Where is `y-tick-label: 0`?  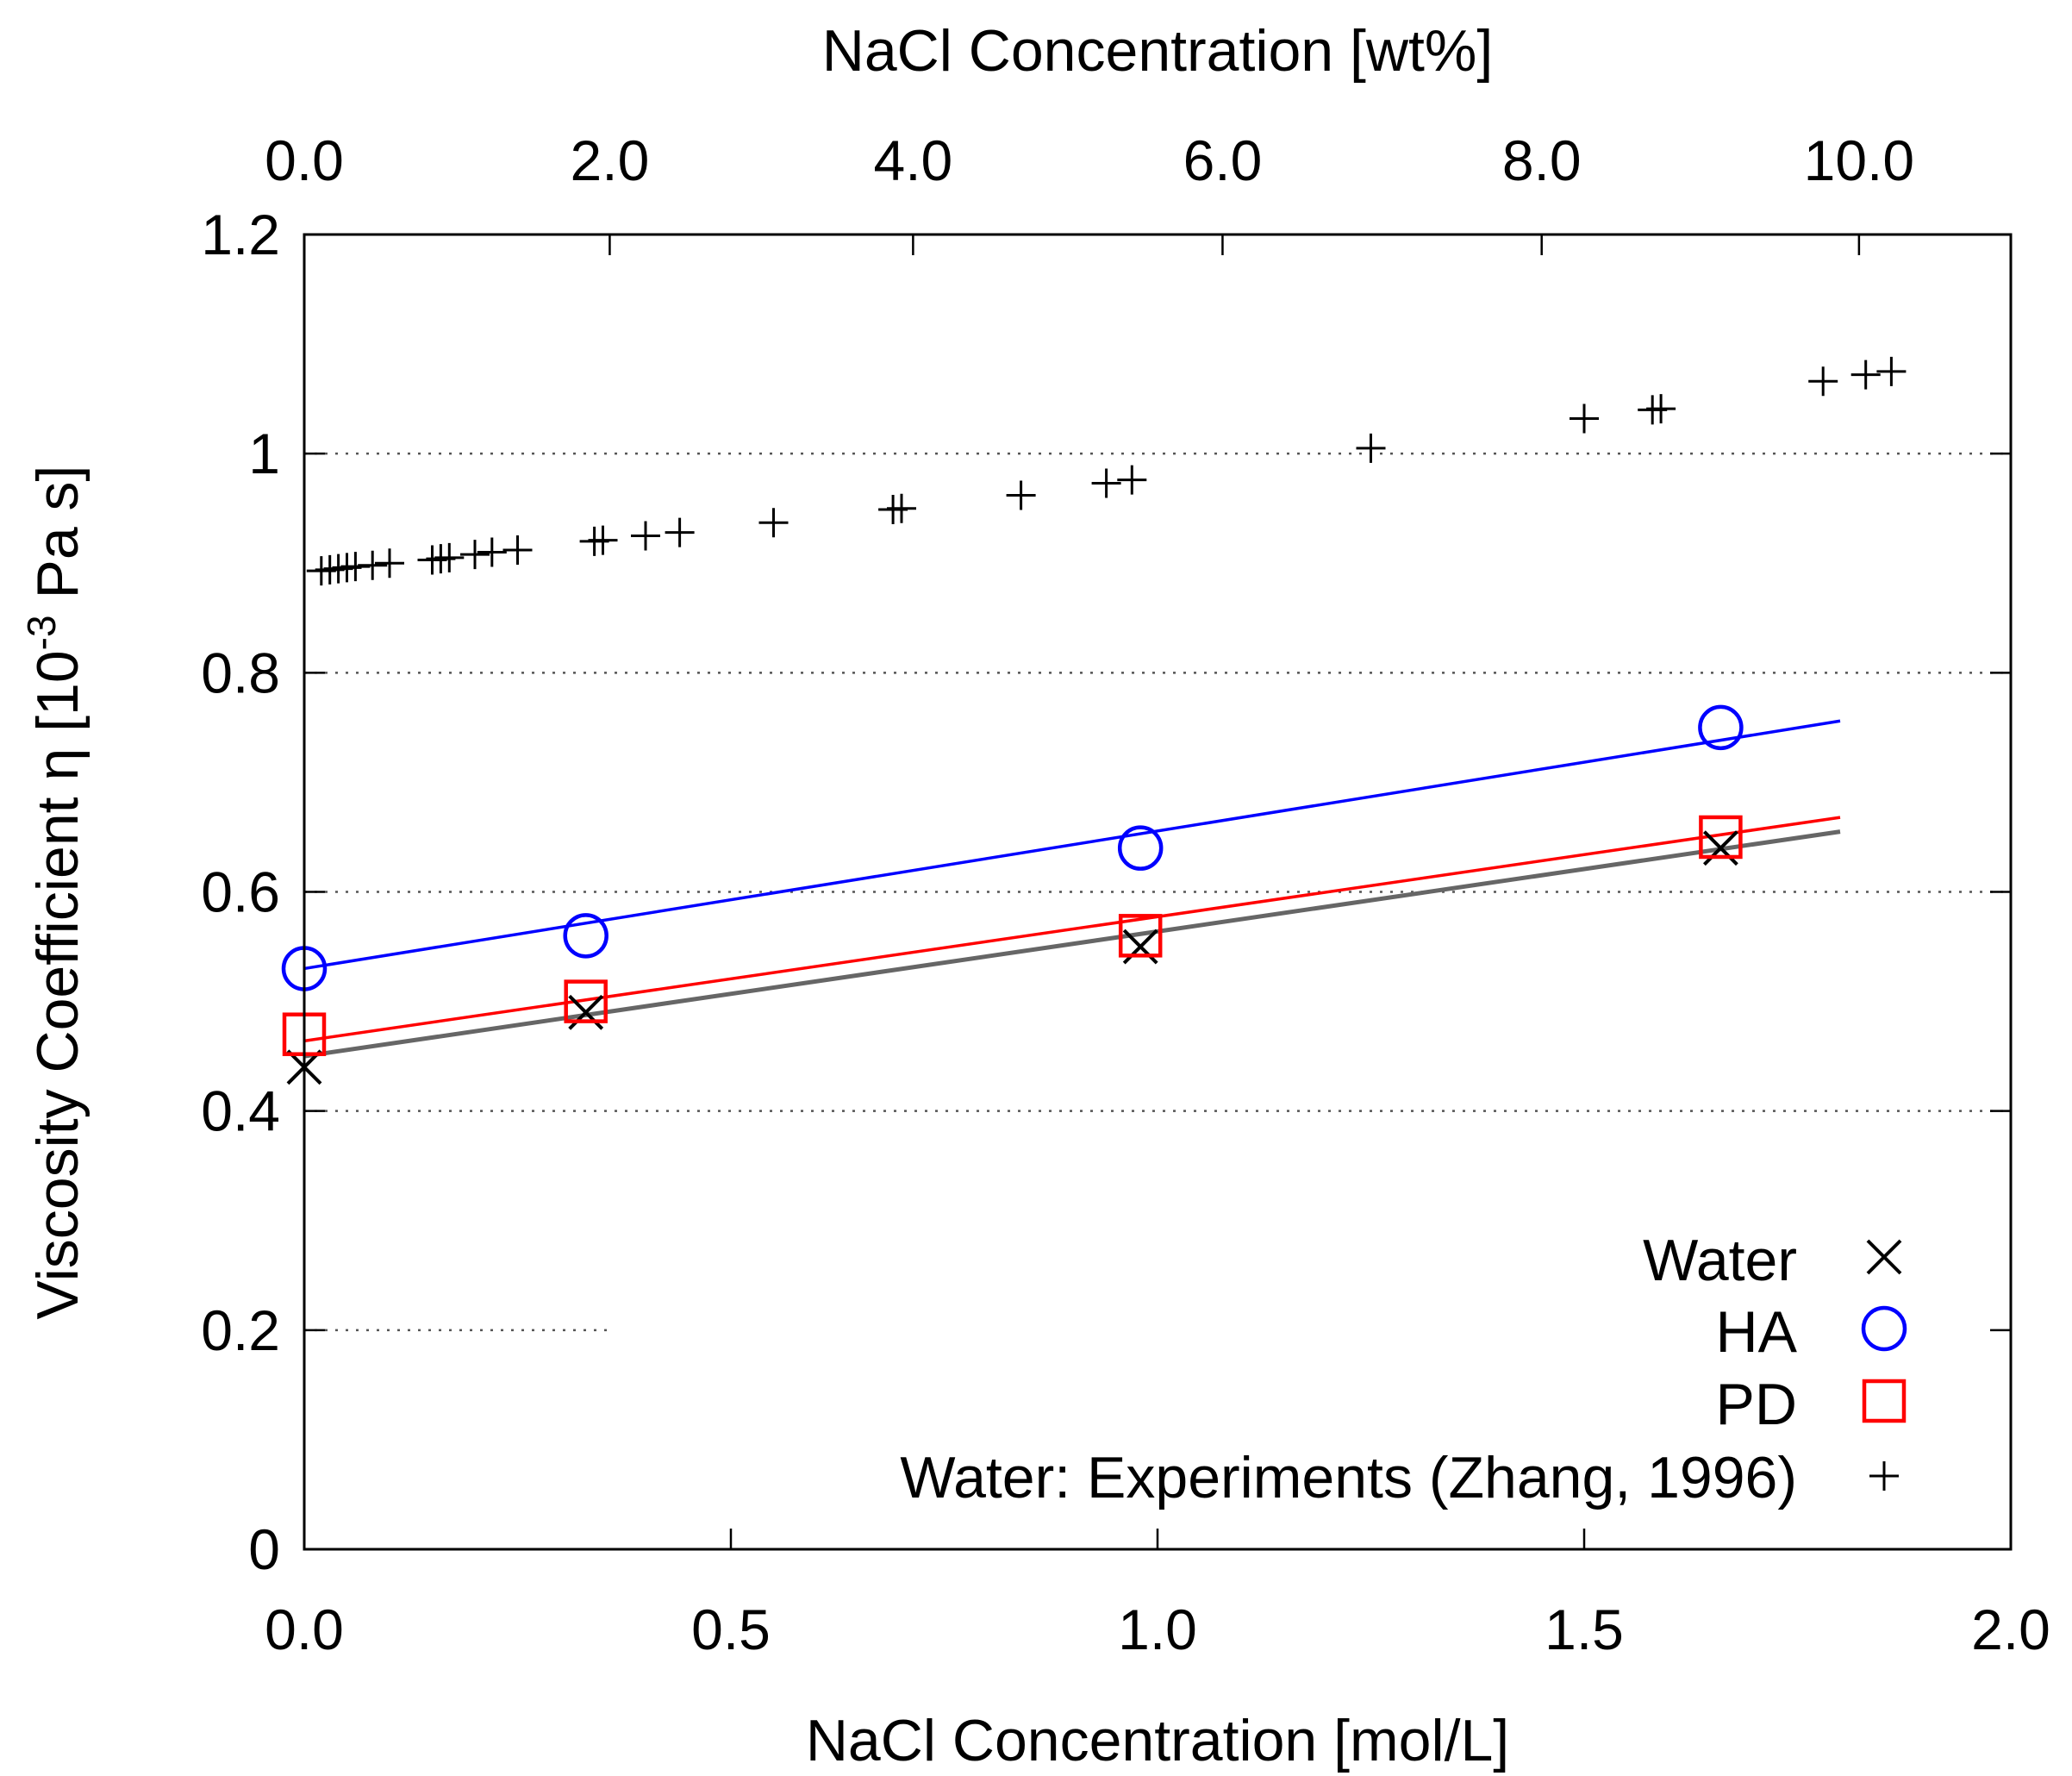
y-tick-label: 0 is located at coordinates (264, 1549).